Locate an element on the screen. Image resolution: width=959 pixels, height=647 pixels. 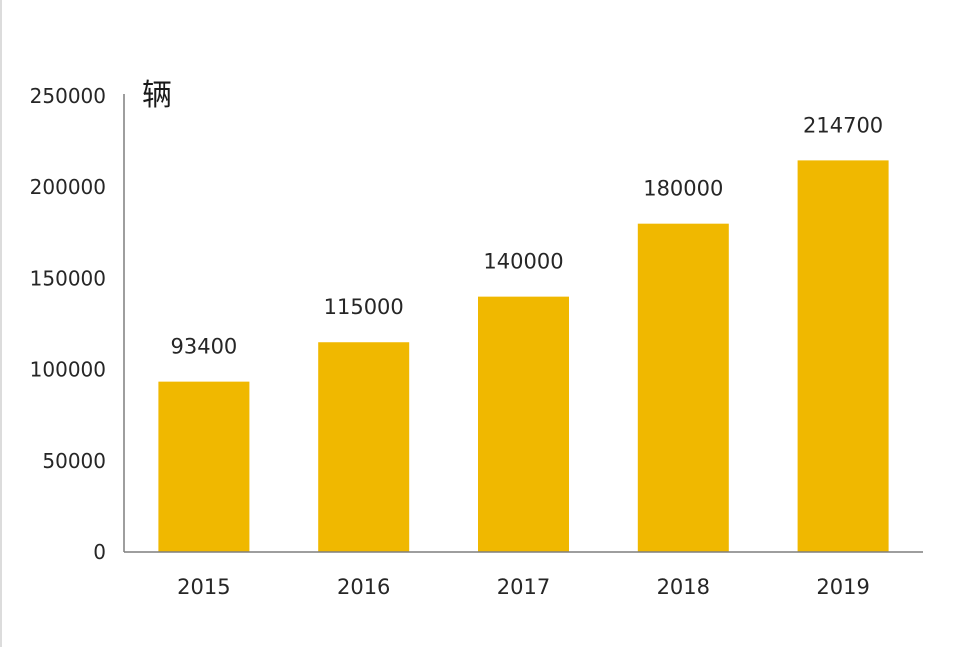
x-tick-label: 2018 is located at coordinates (683, 587).